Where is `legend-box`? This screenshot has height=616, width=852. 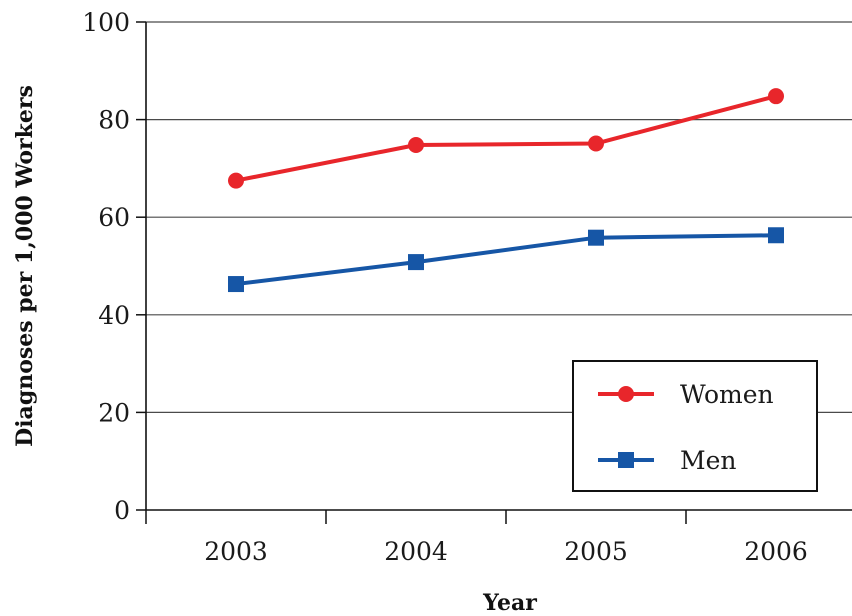 legend-box is located at coordinates (695, 426).